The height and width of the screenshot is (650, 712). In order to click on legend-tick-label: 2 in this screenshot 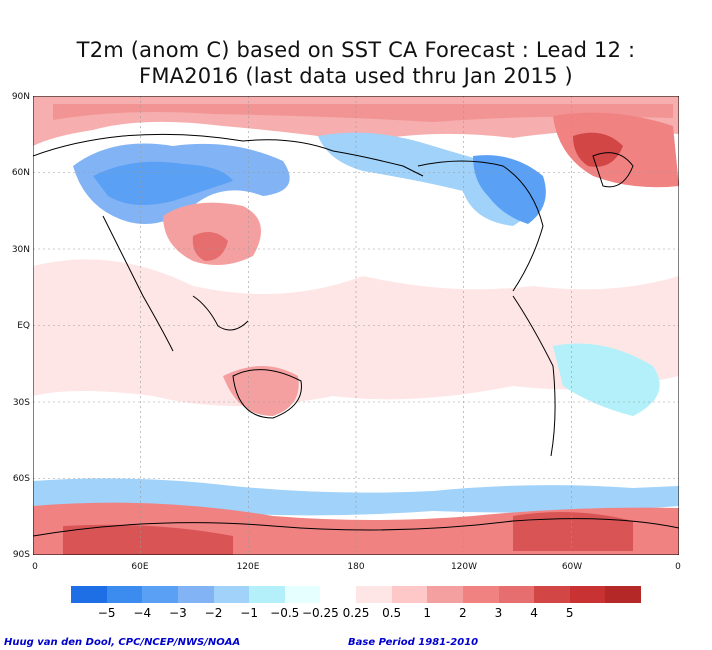, I will do `click(463, 613)`.